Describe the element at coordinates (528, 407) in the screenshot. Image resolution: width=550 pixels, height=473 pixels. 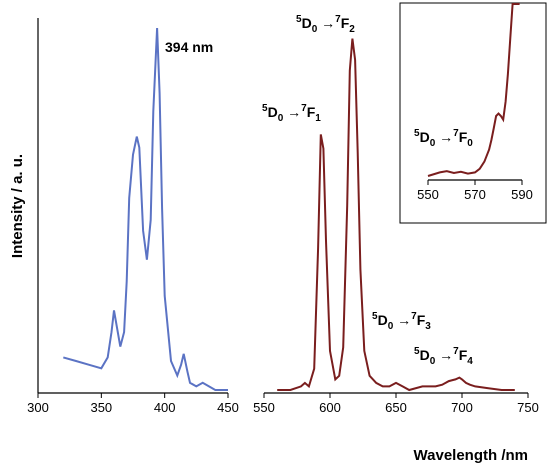
I see `x-tick-label: 750` at that location.